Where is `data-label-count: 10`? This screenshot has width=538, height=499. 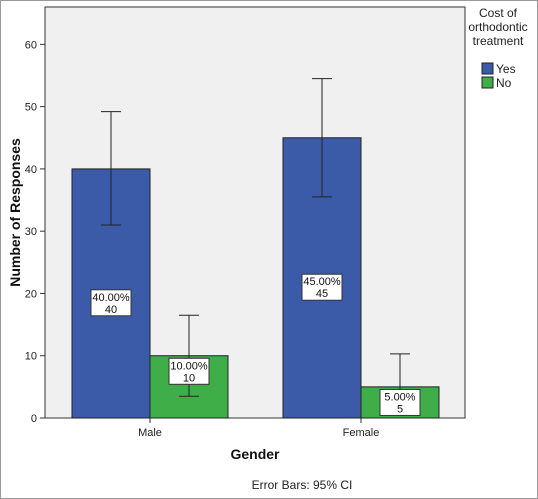 data-label-count: 10 is located at coordinates (189, 378).